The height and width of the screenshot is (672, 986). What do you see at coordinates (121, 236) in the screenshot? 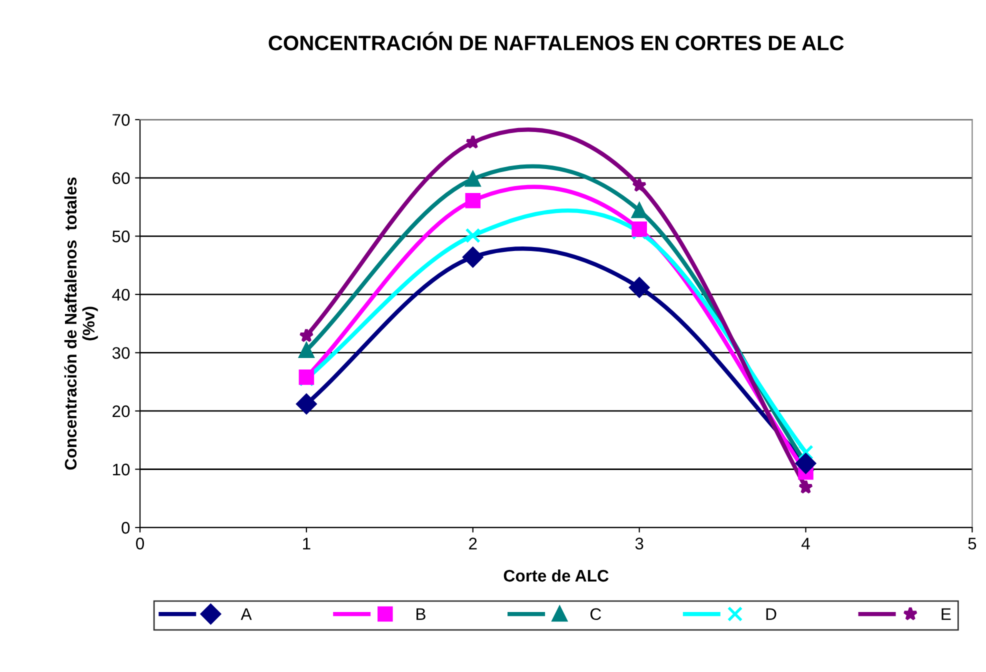
I see `y-tick-label: 50` at bounding box center [121, 236].